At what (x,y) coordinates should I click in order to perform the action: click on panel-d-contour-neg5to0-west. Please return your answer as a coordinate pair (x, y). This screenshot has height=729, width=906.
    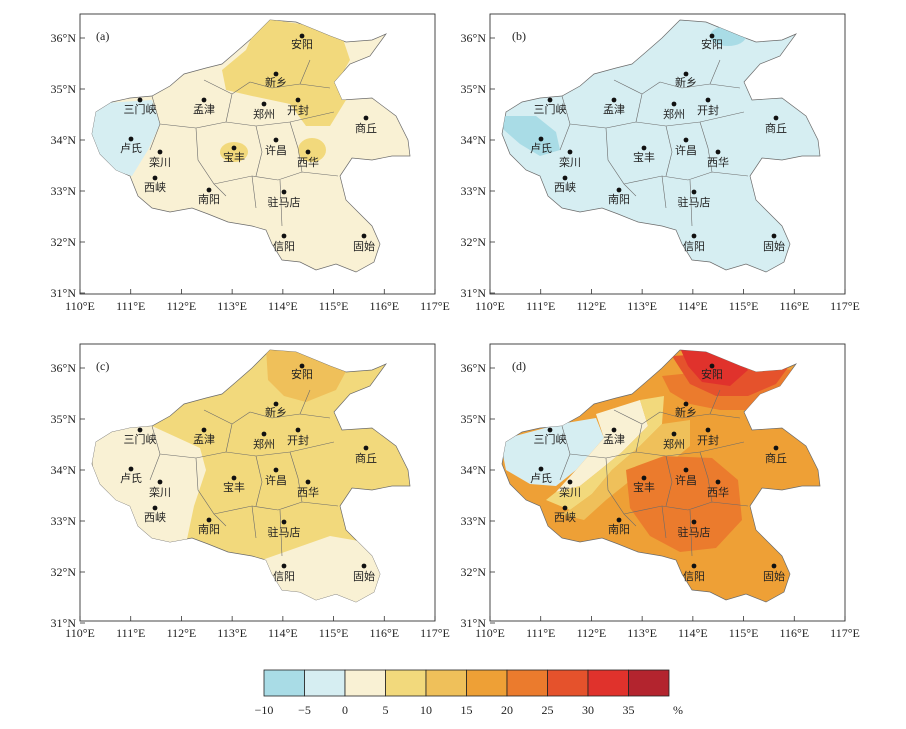
    Looking at the image, I should click on (553, 452).